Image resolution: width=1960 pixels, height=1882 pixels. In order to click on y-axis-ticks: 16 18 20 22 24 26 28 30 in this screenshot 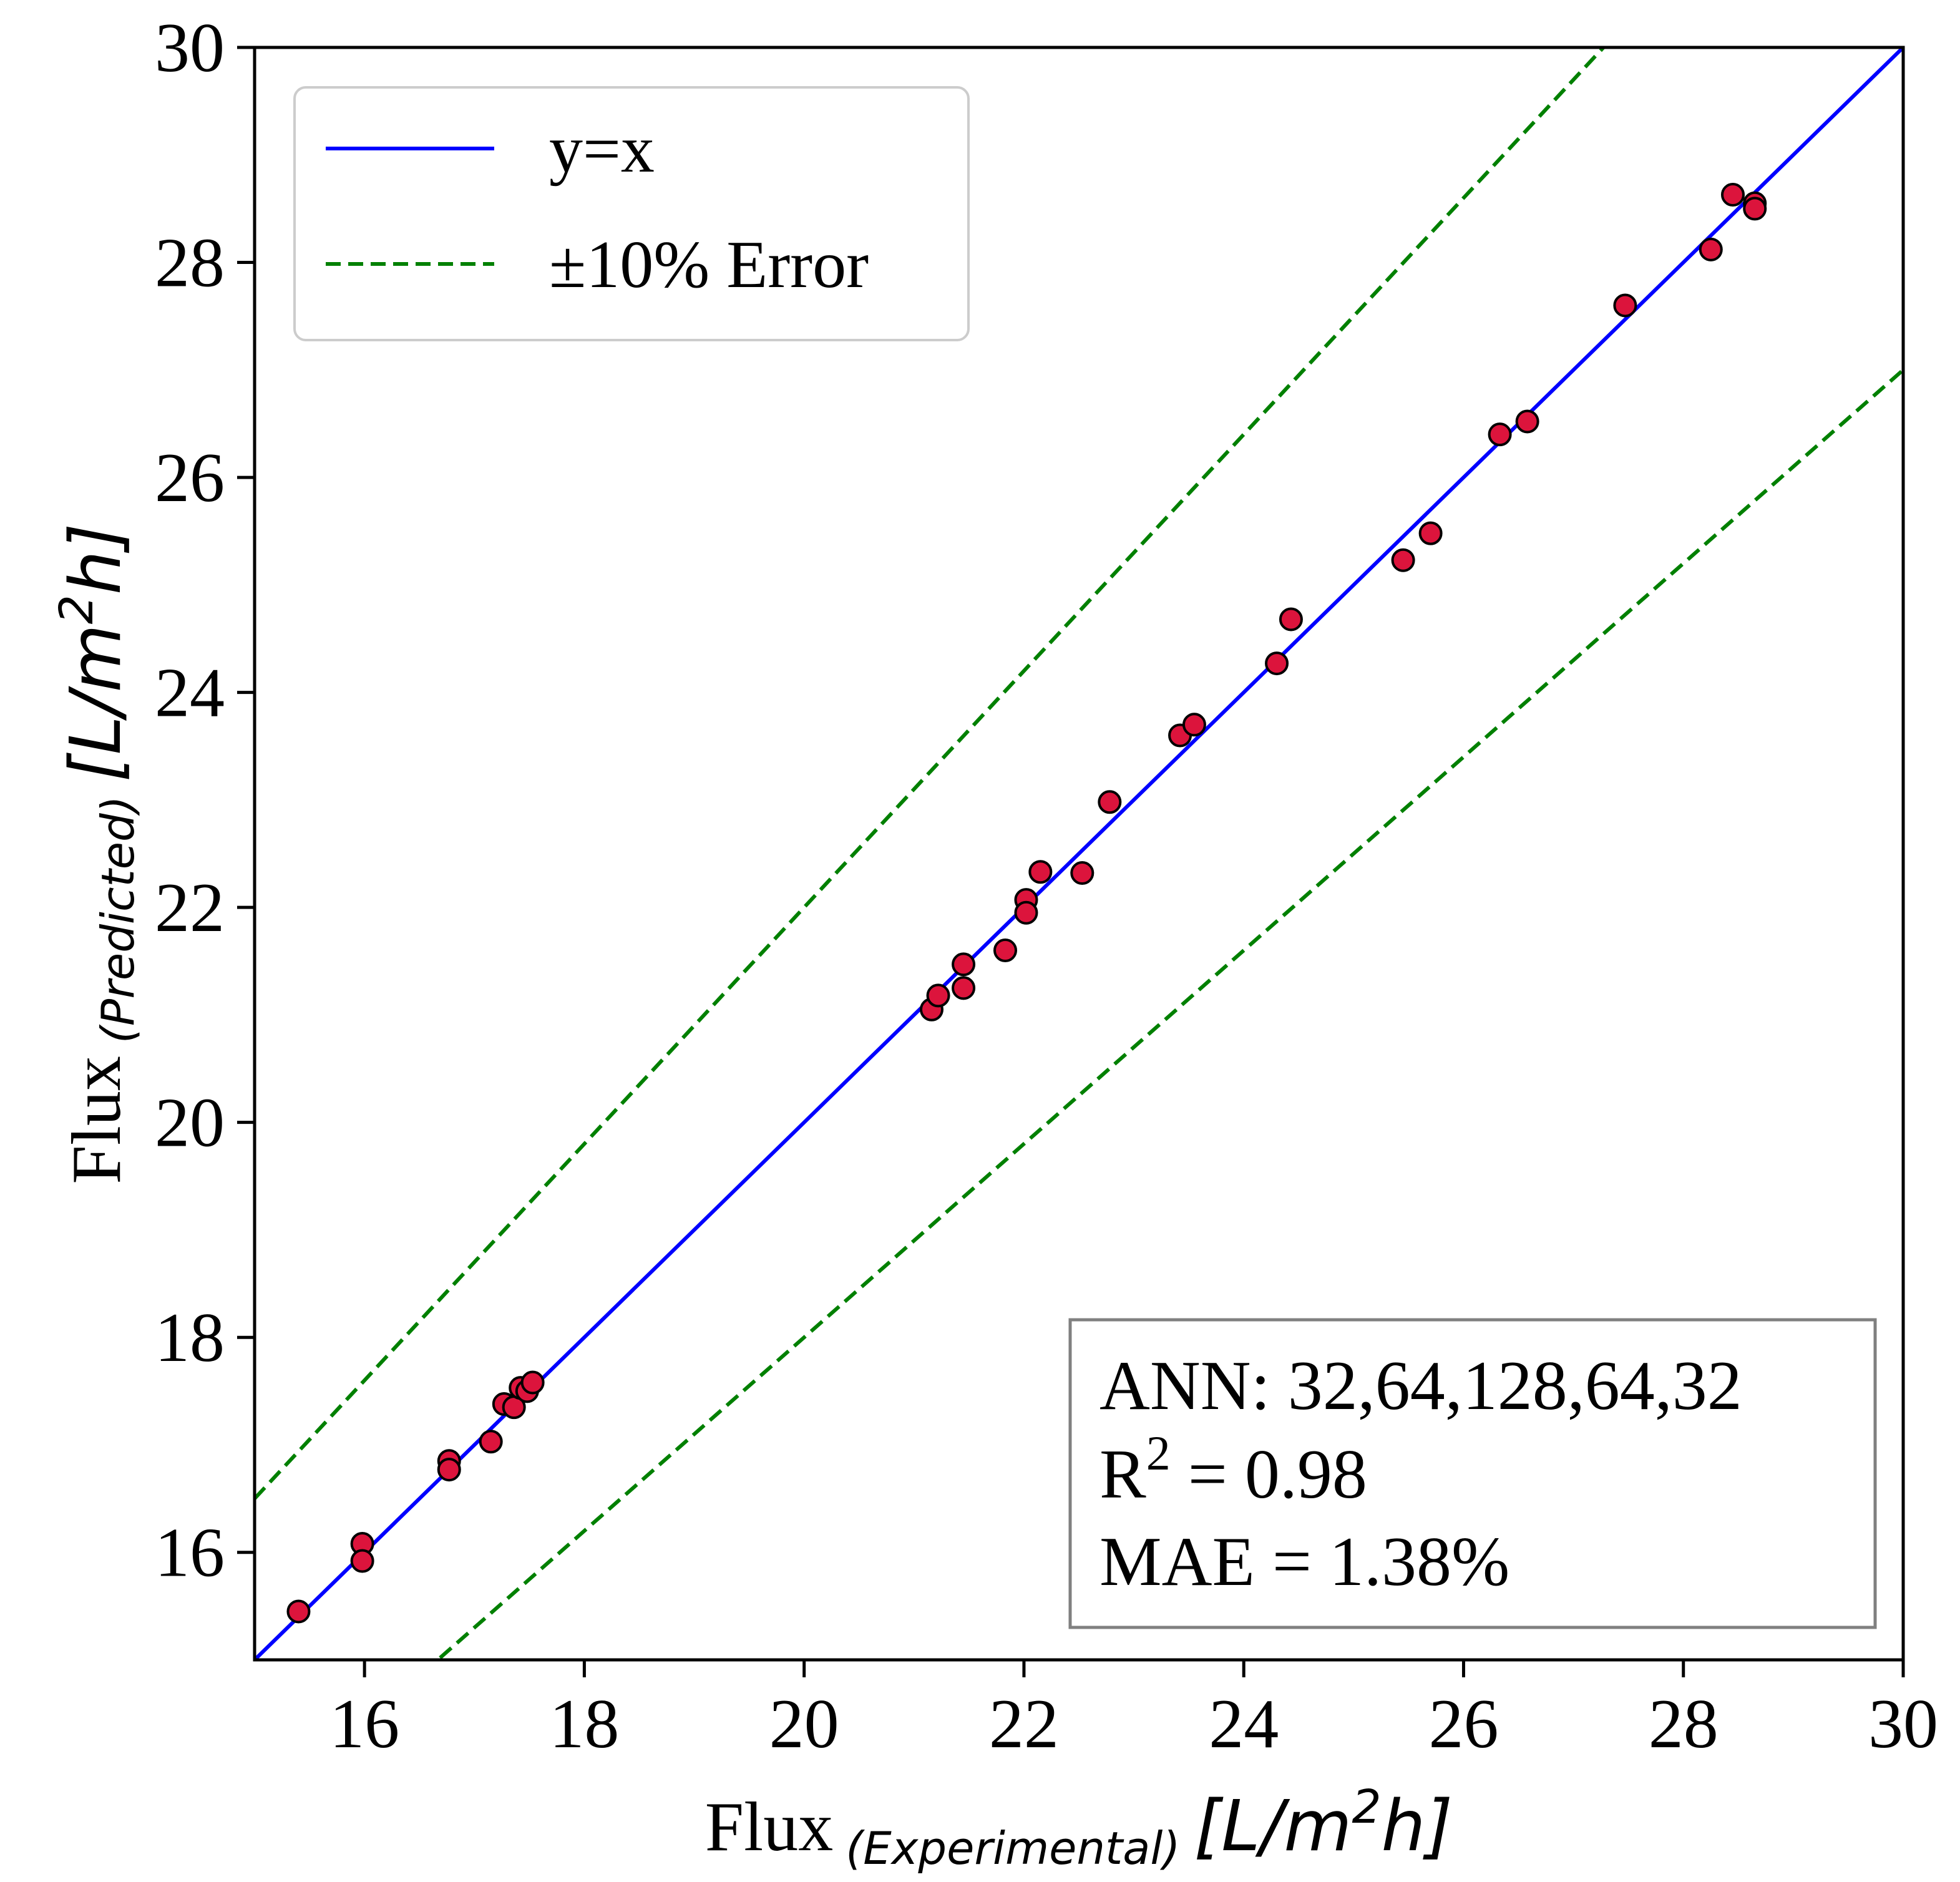, I will do `click(205, 801)`.